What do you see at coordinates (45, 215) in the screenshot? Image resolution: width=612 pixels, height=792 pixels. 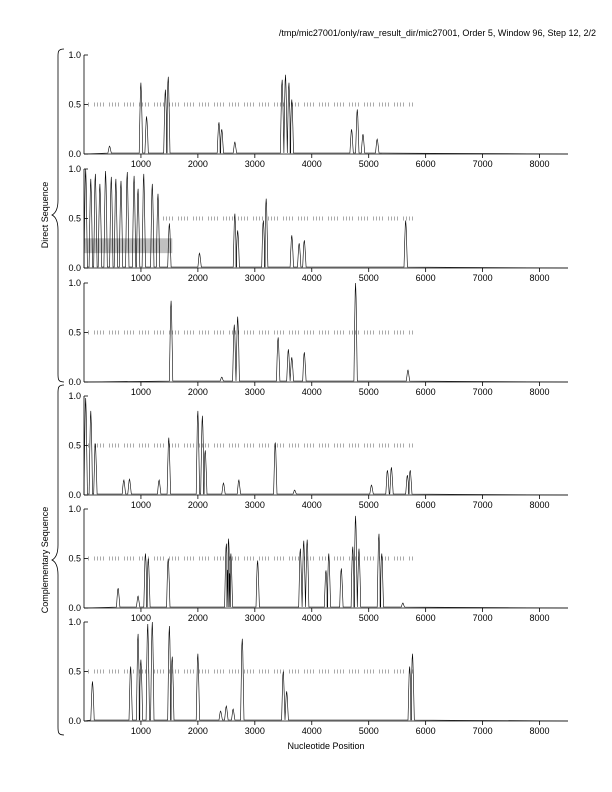 I see `group-label-direct-sequence: Direct Sequence` at bounding box center [45, 215].